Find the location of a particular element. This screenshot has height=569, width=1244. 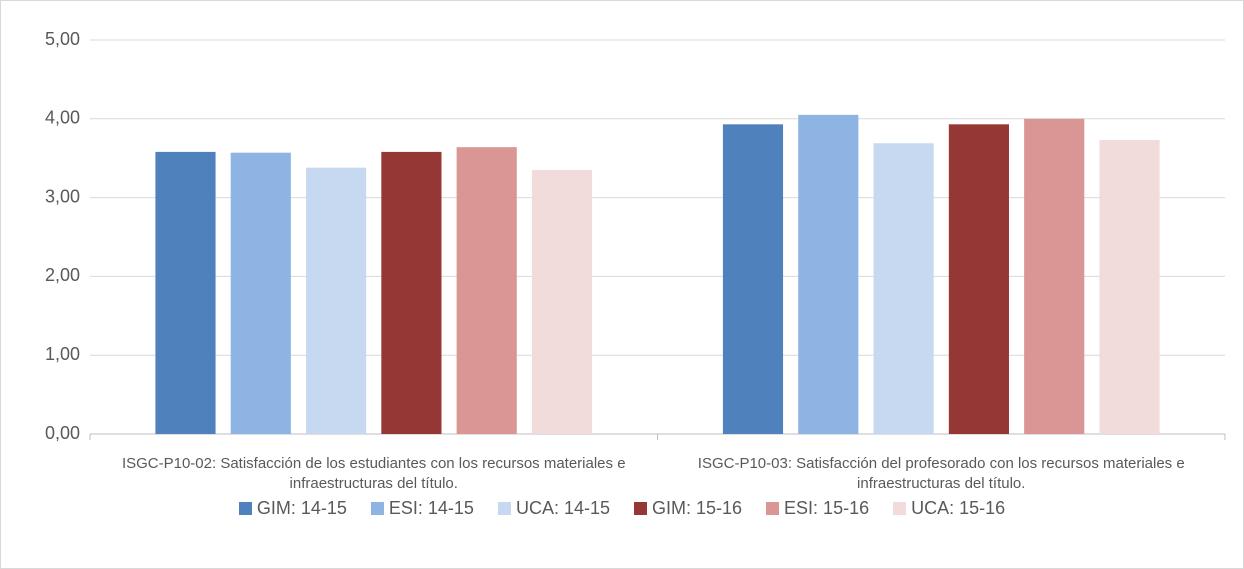

legend-item: GIM: 15-16 is located at coordinates (688, 508).